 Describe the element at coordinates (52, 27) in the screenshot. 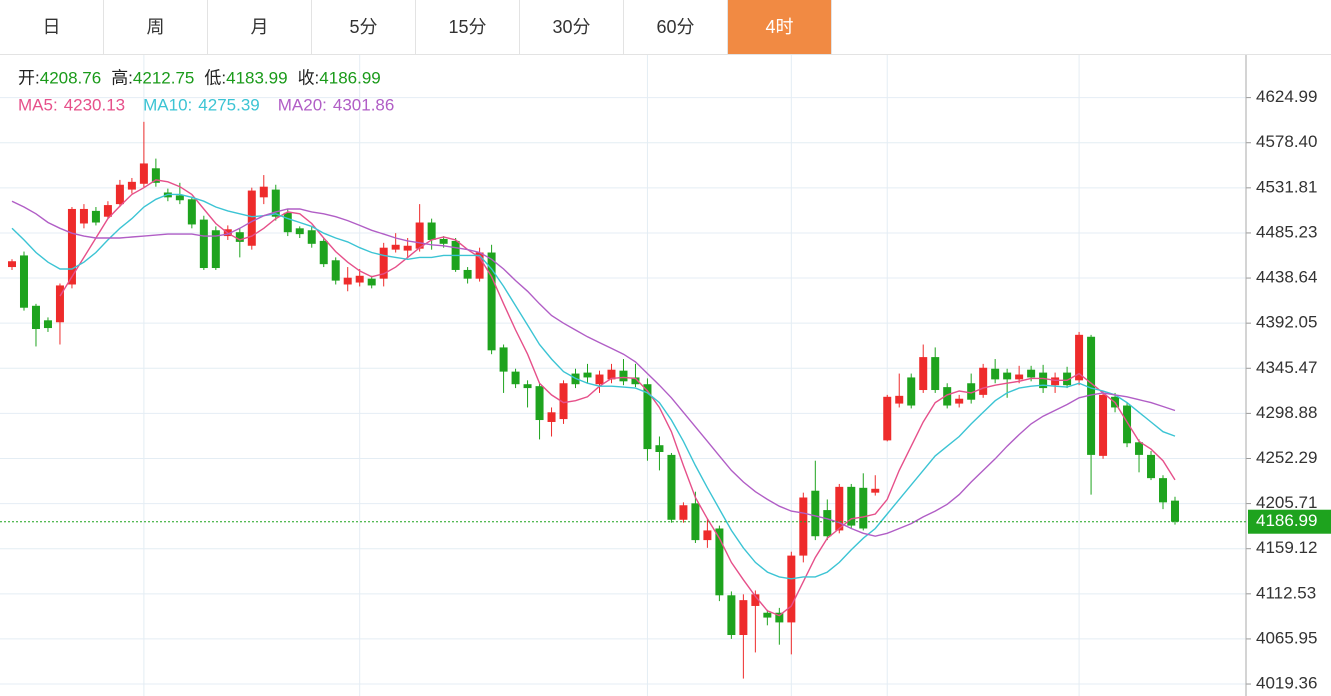

I see `period-tab: 日` at that location.